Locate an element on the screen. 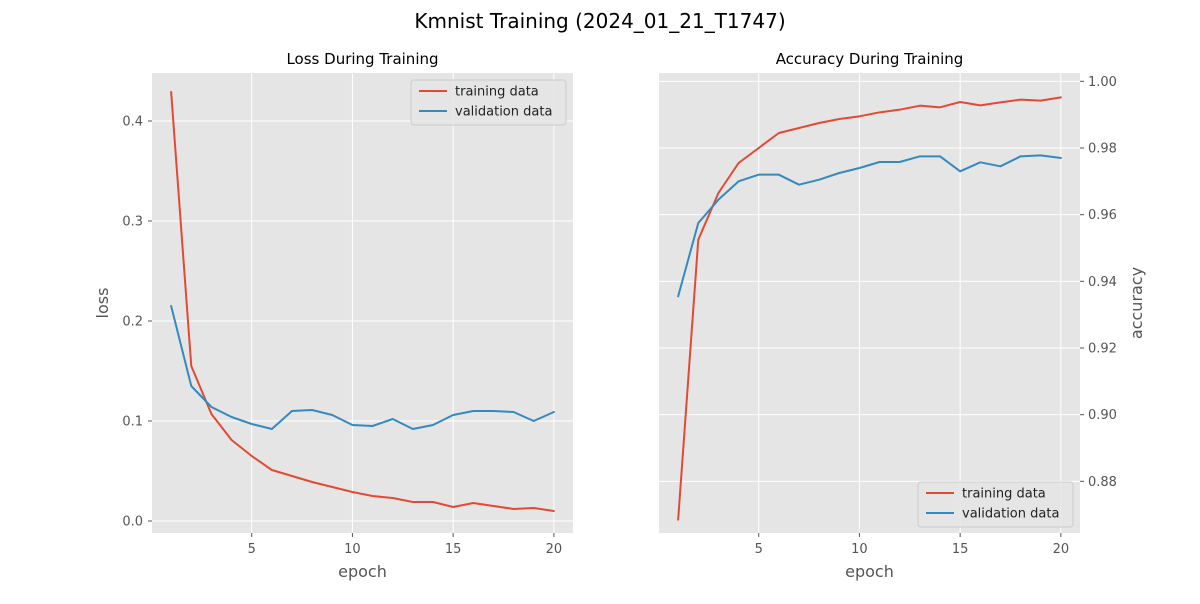  loss-legend: training data validation data is located at coordinates (488, 102).